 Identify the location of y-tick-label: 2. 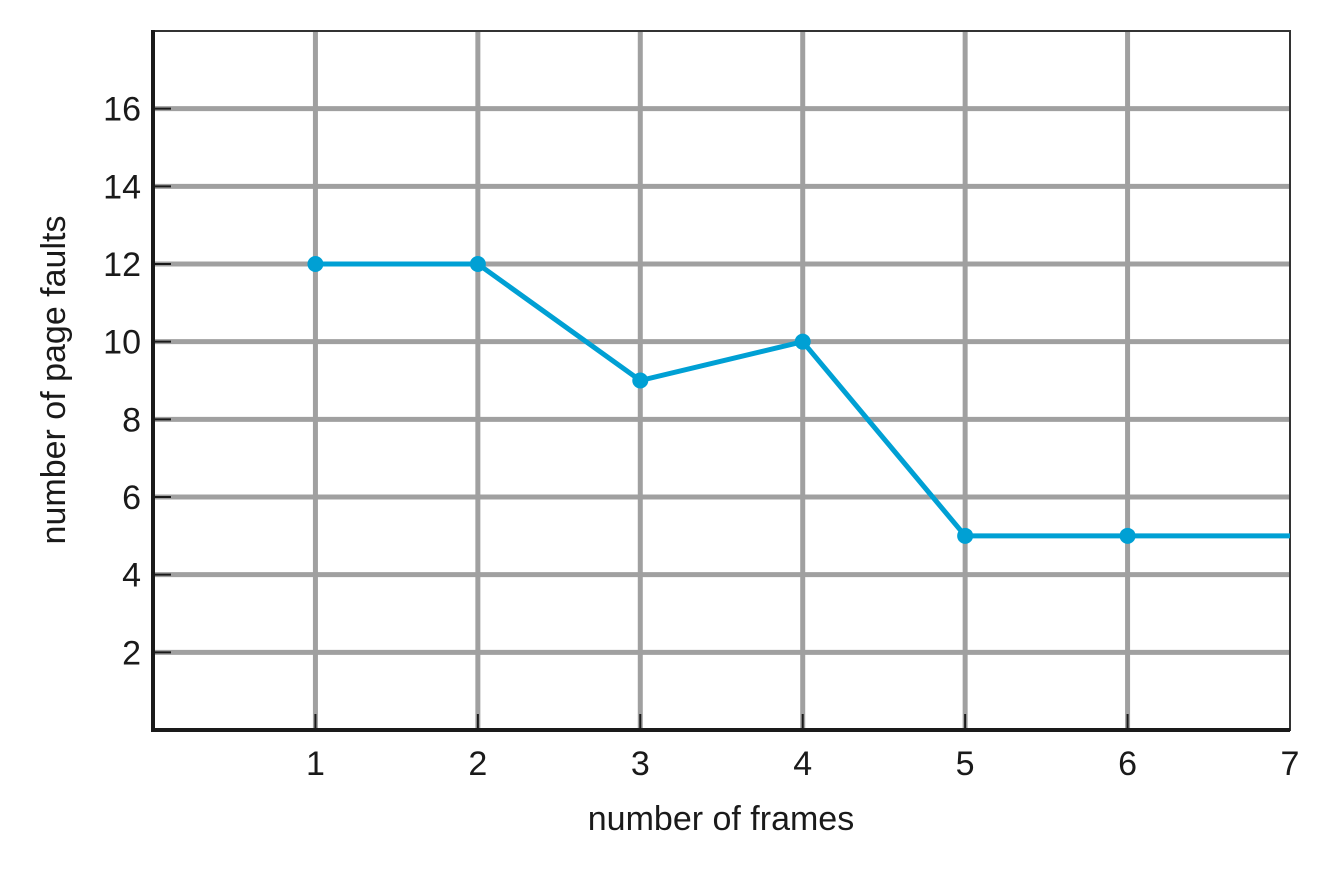
(131, 653).